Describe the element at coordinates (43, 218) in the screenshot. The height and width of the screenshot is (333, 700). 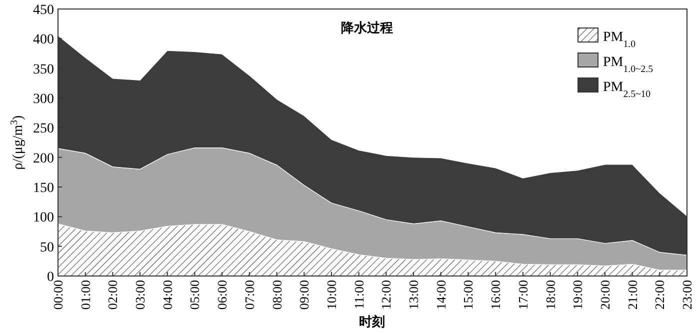
I see `y-tick-label: 100` at that location.